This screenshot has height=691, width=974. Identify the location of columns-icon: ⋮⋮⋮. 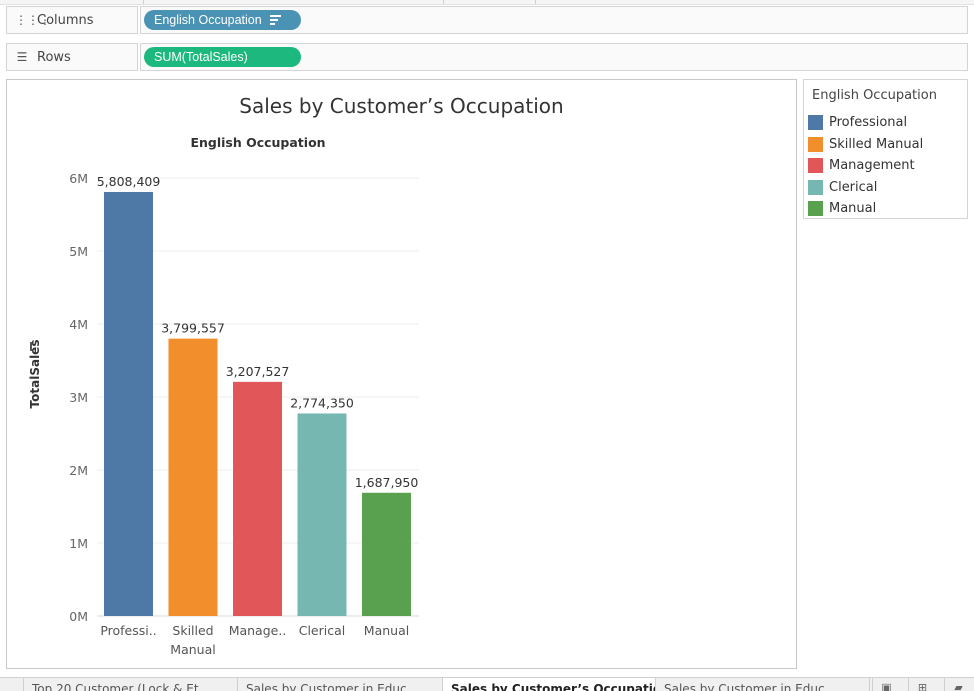
(33, 20).